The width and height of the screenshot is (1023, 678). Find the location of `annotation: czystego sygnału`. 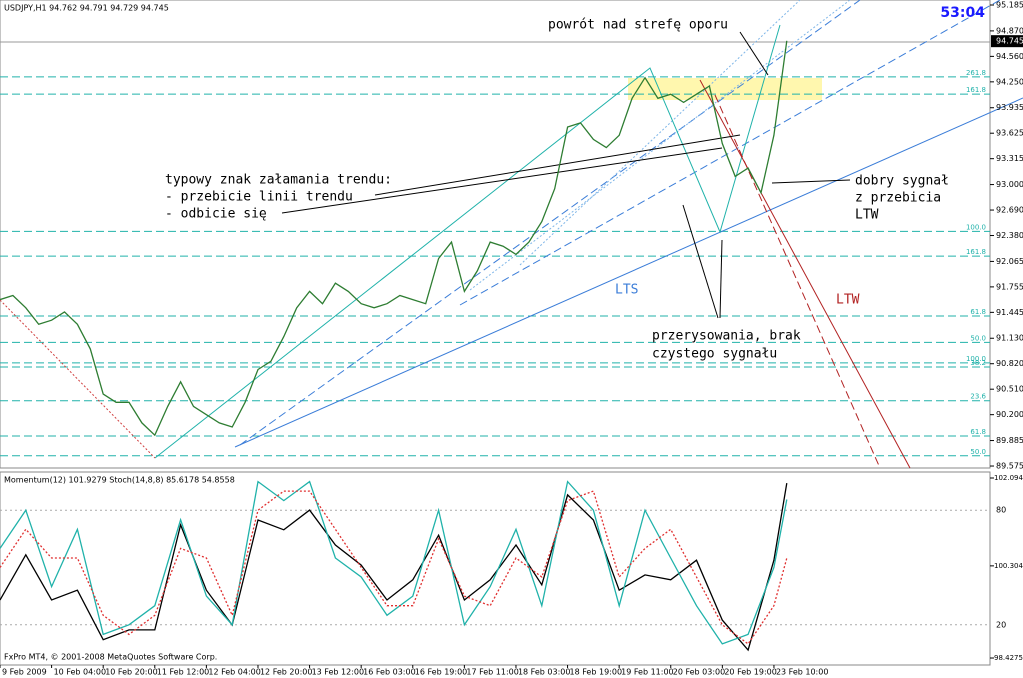

annotation: czystego sygnału is located at coordinates (714, 354).